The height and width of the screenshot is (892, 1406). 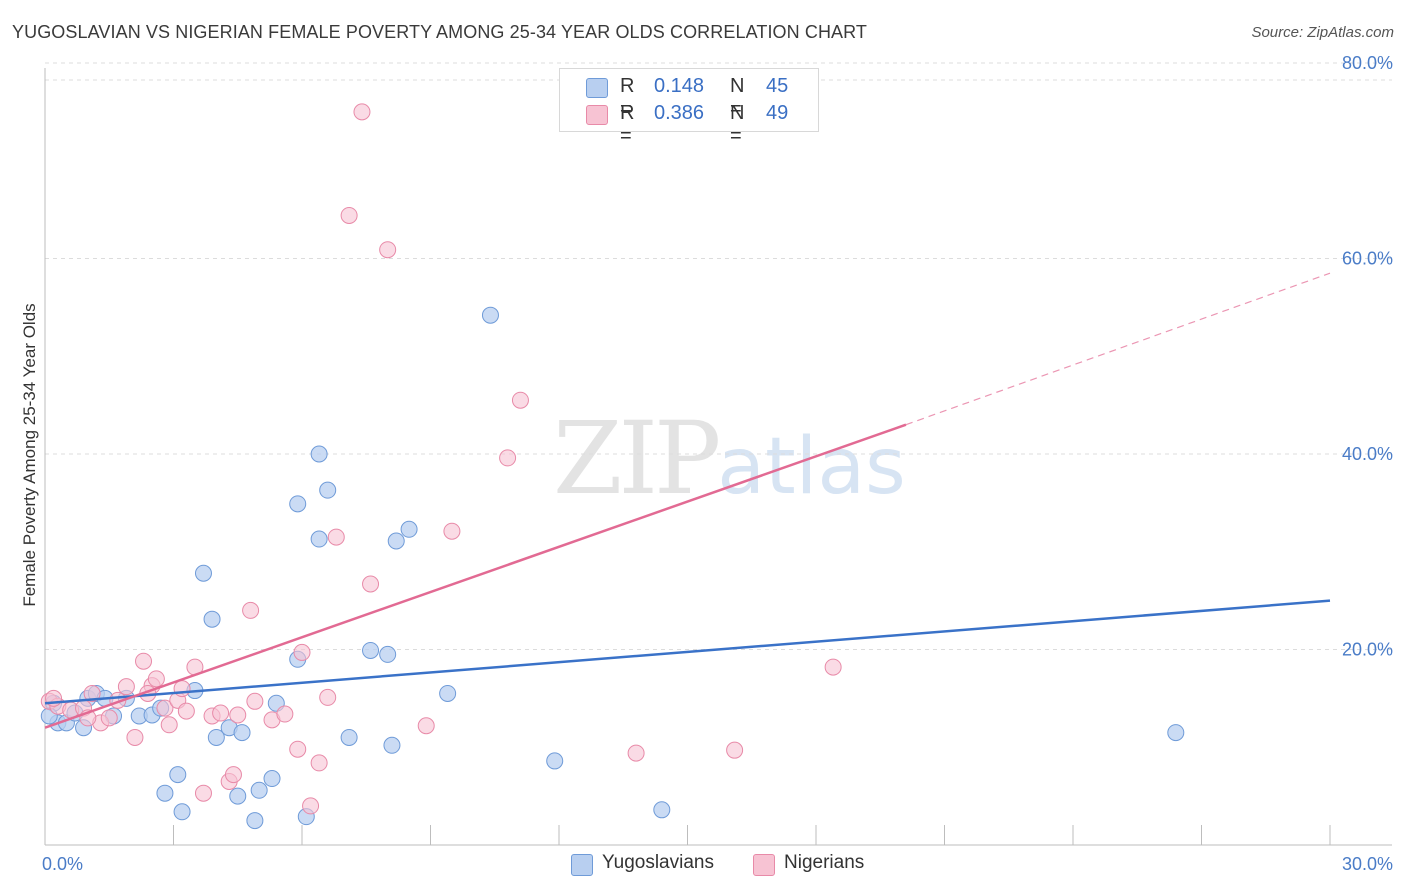 I want to click on bottom-swatch-nigerians, so click(x=764, y=865).